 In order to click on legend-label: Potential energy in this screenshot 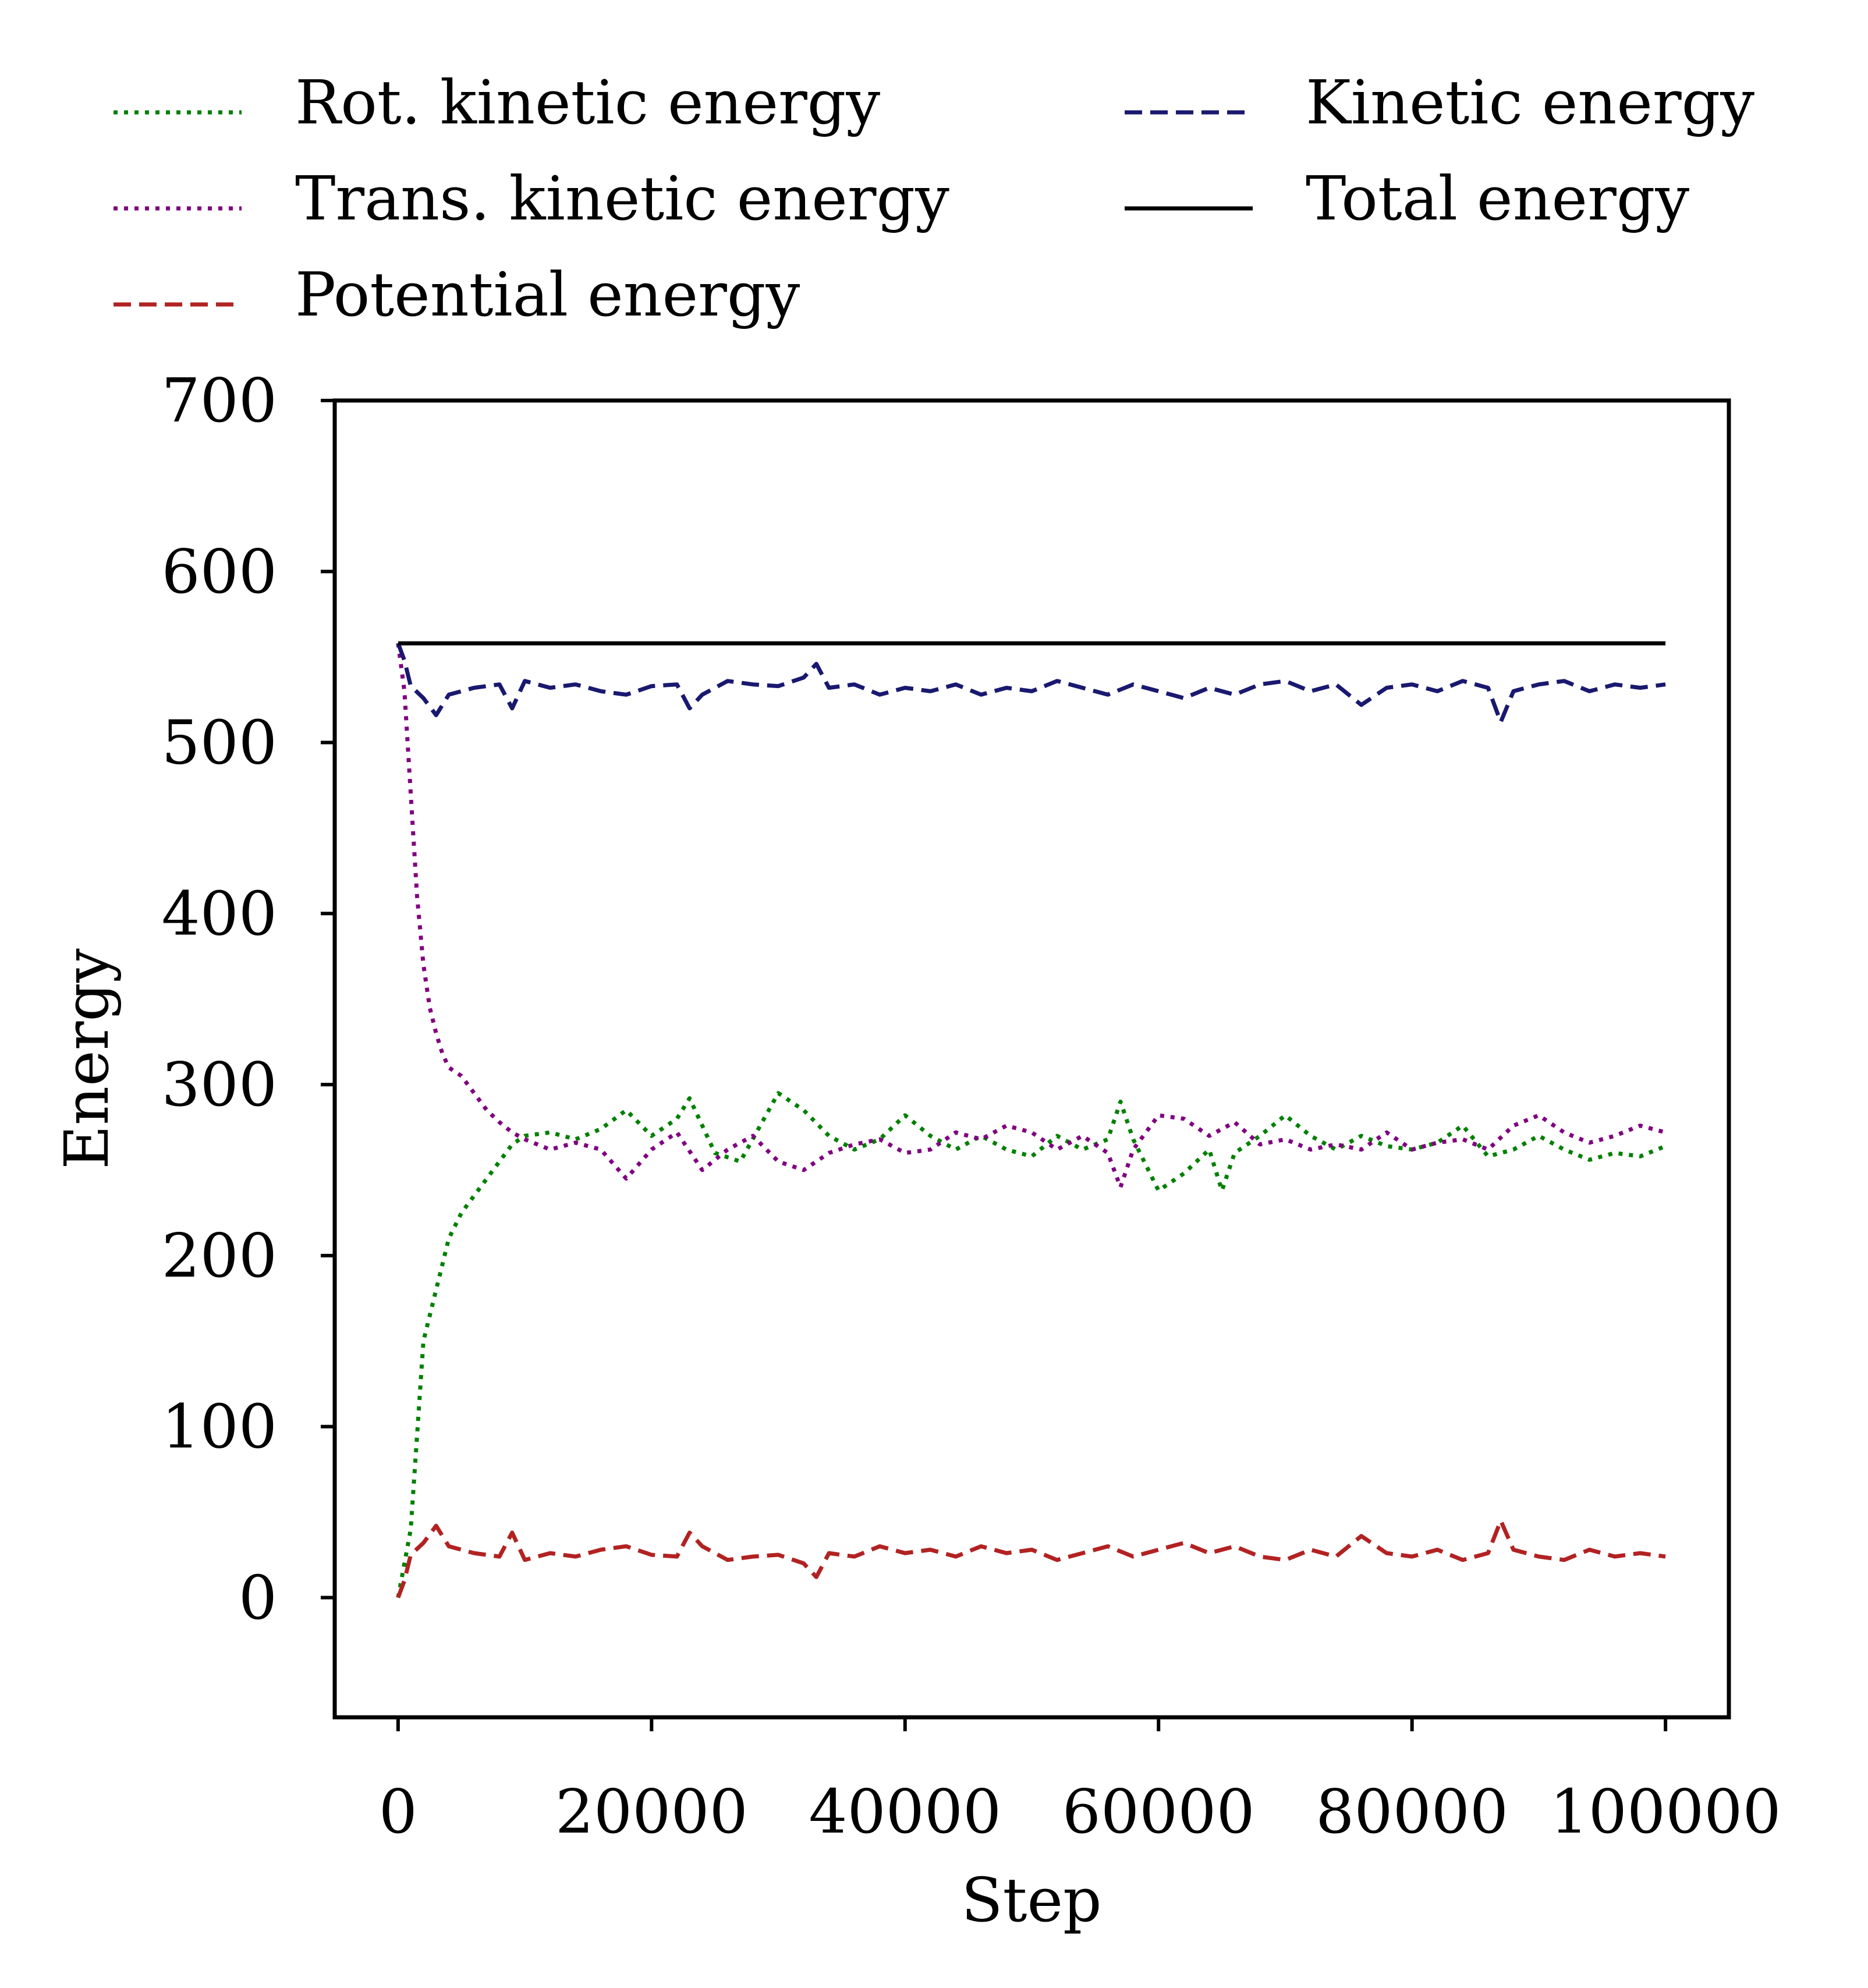, I will do `click(547, 294)`.